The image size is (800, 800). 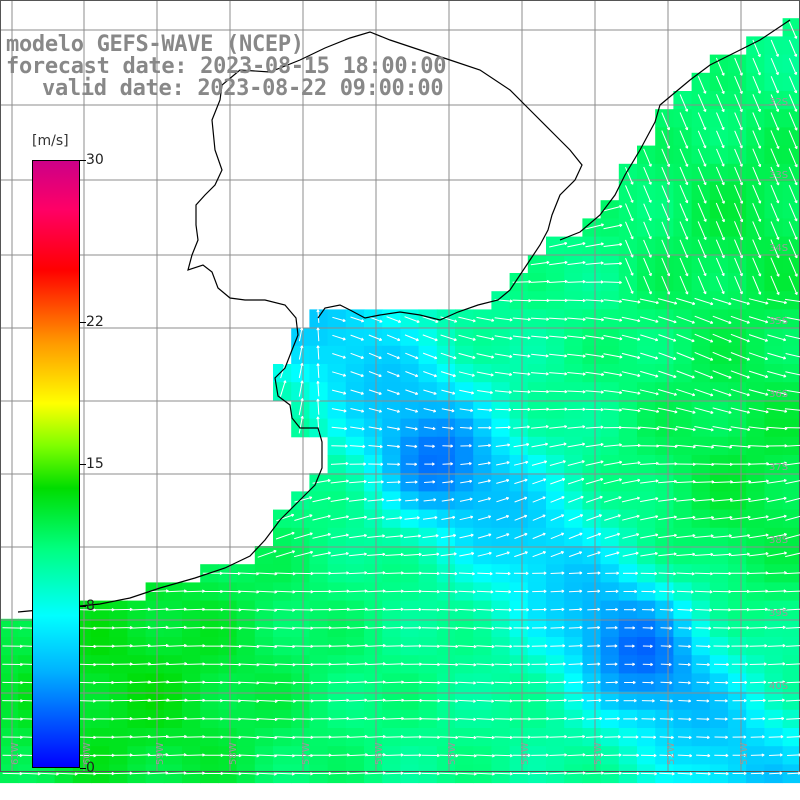 I want to click on latitude-label: 36S, so click(x=778, y=394).